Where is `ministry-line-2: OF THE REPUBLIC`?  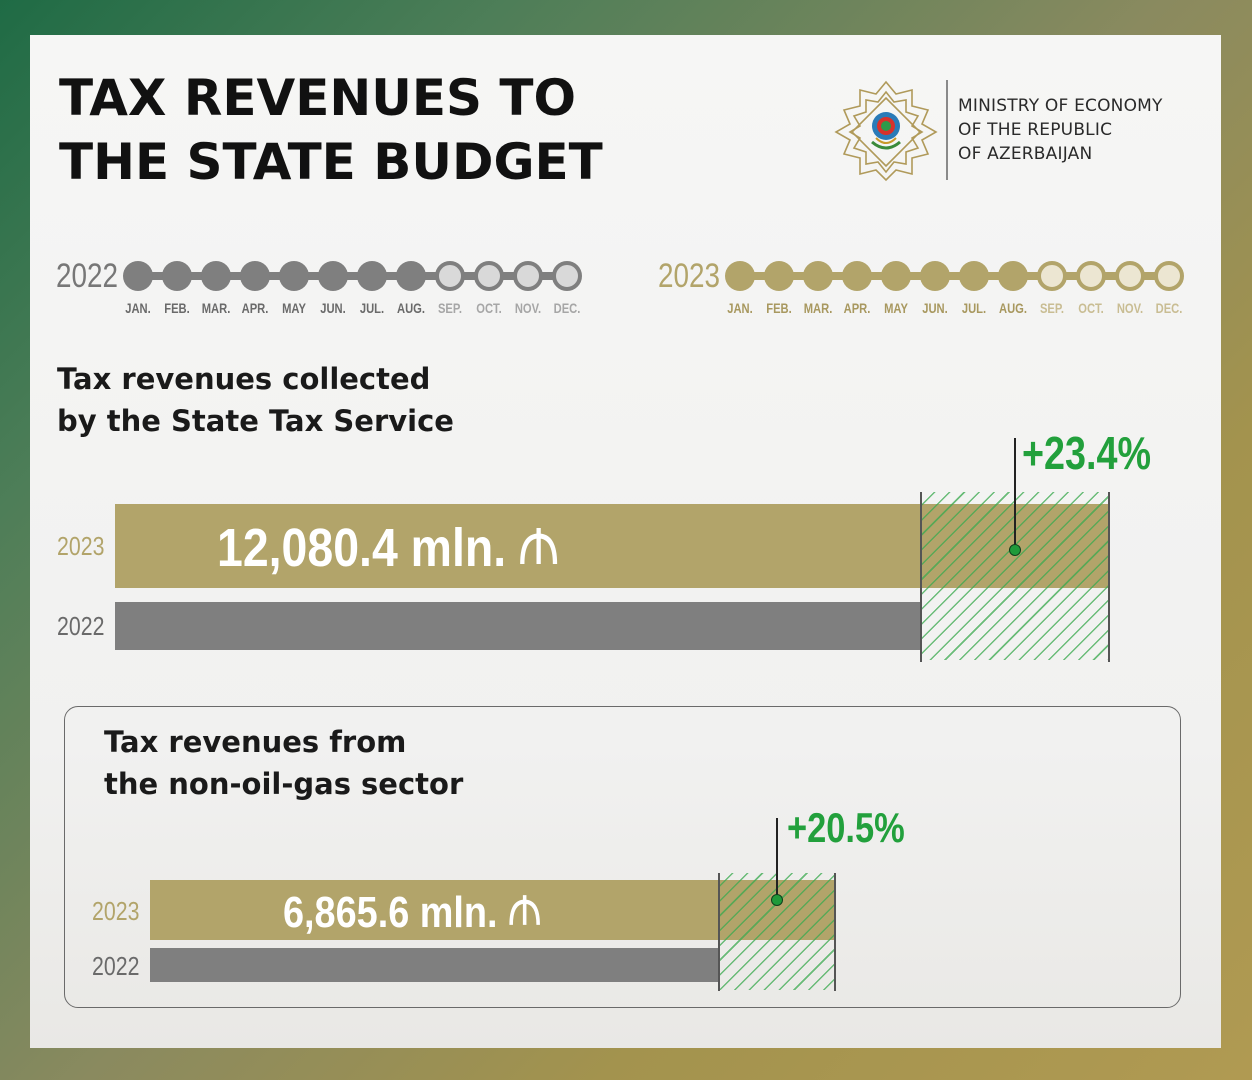 ministry-line-2: OF THE REPUBLIC is located at coordinates (1035, 130).